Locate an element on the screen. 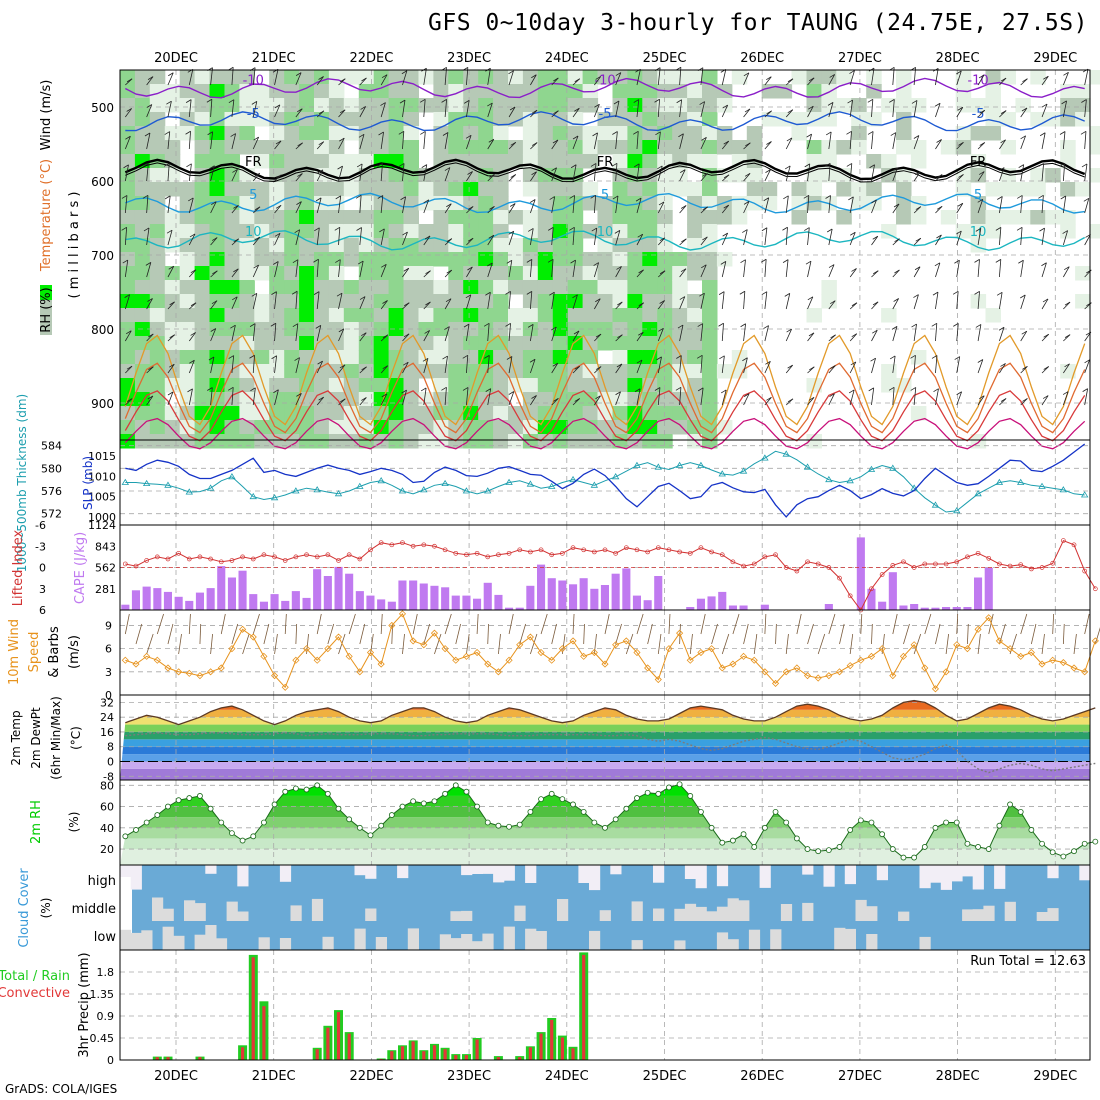  rh-point is located at coordinates (669, 787).